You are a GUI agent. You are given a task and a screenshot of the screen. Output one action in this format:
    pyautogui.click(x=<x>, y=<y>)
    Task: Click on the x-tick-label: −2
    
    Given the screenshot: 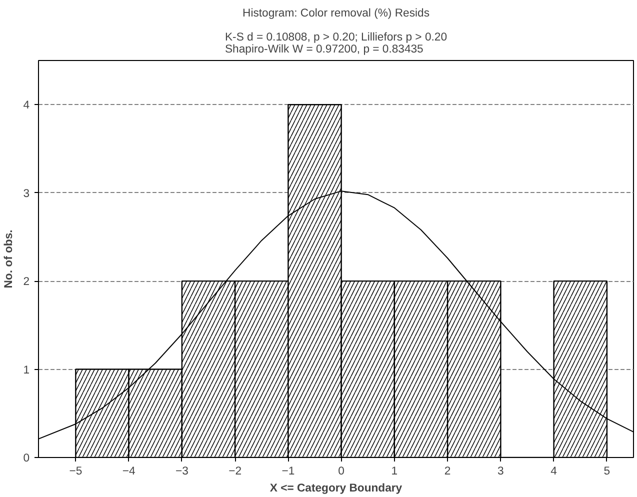 What is the action you would take?
    pyautogui.click(x=235, y=472)
    